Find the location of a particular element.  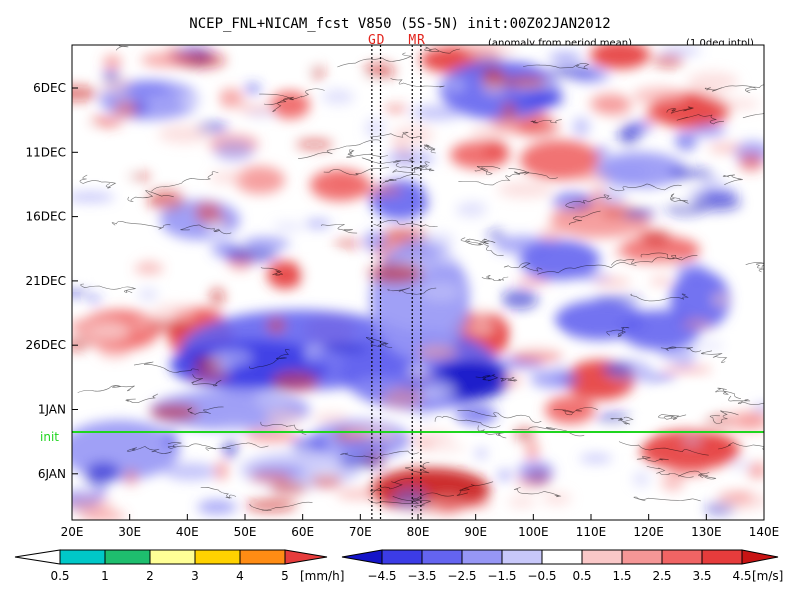

chart-subtitle: (anomaly from period mean) is located at coordinates (560, 43).